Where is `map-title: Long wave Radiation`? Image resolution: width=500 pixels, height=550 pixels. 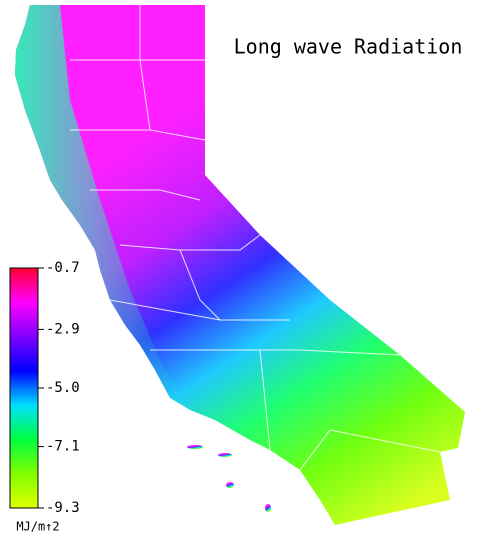
map-title: Long wave Radiation is located at coordinates (348, 47).